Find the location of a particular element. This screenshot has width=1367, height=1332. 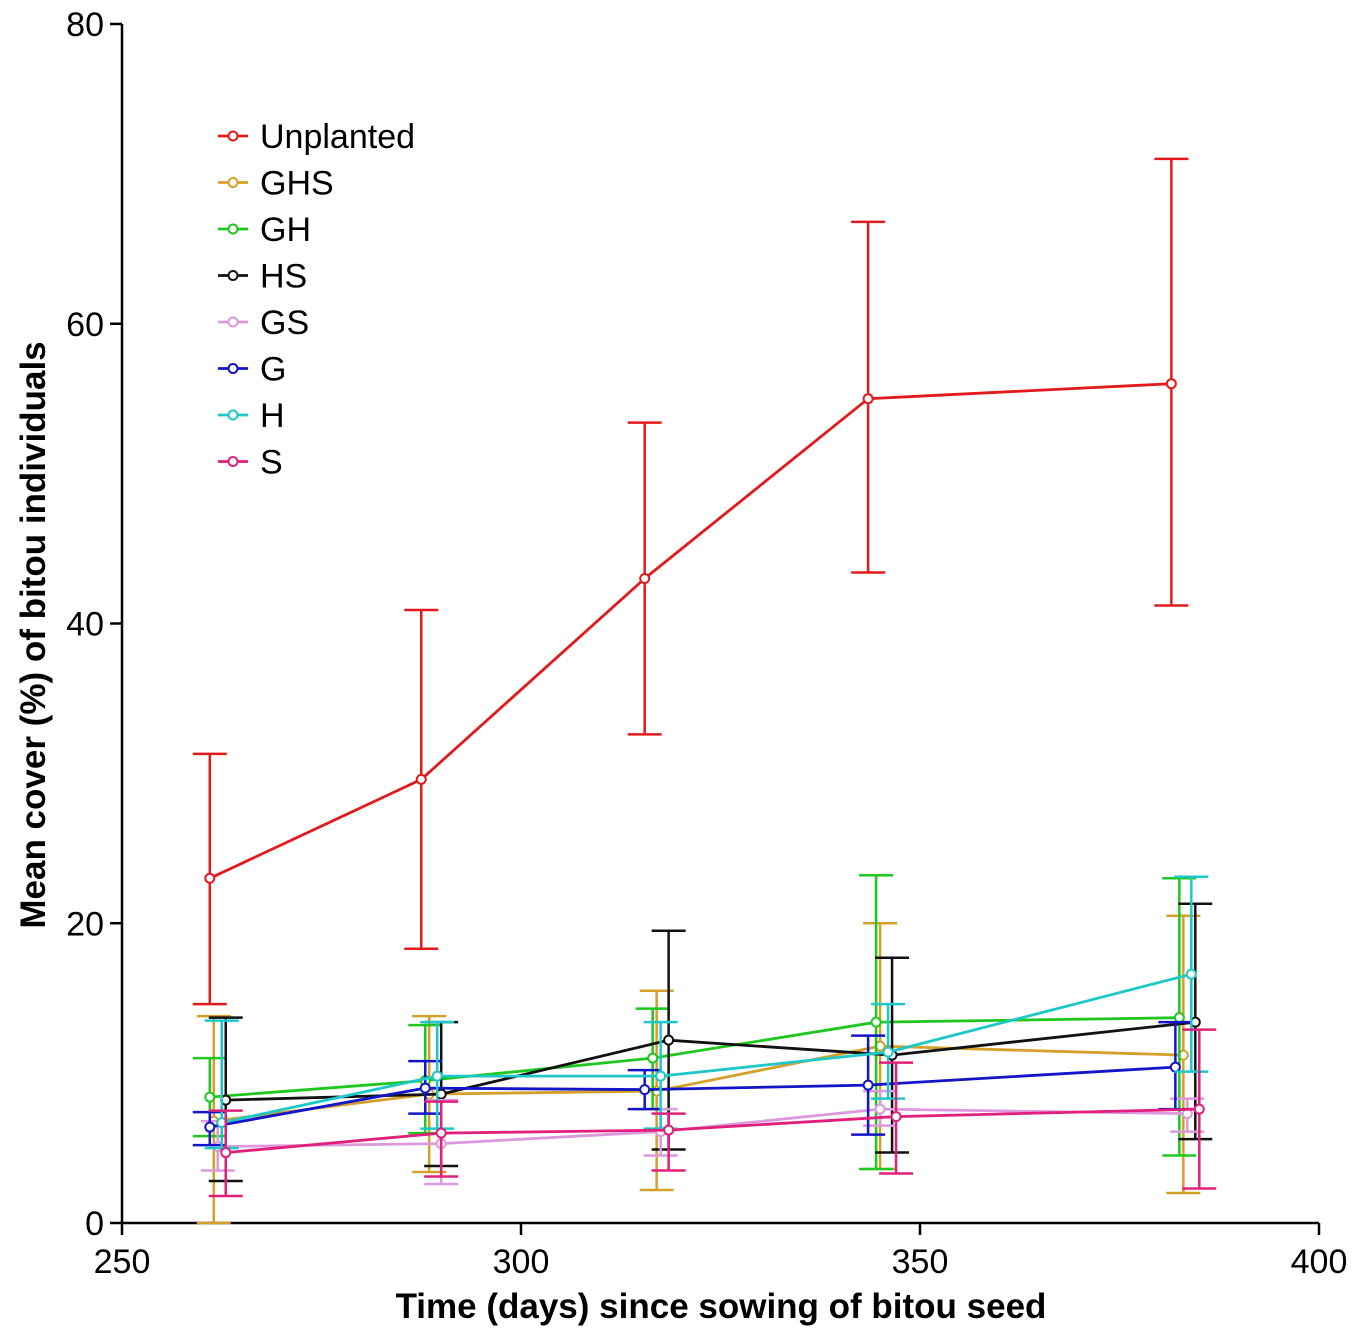

x-tick-label: 350 is located at coordinates (920, 1262).